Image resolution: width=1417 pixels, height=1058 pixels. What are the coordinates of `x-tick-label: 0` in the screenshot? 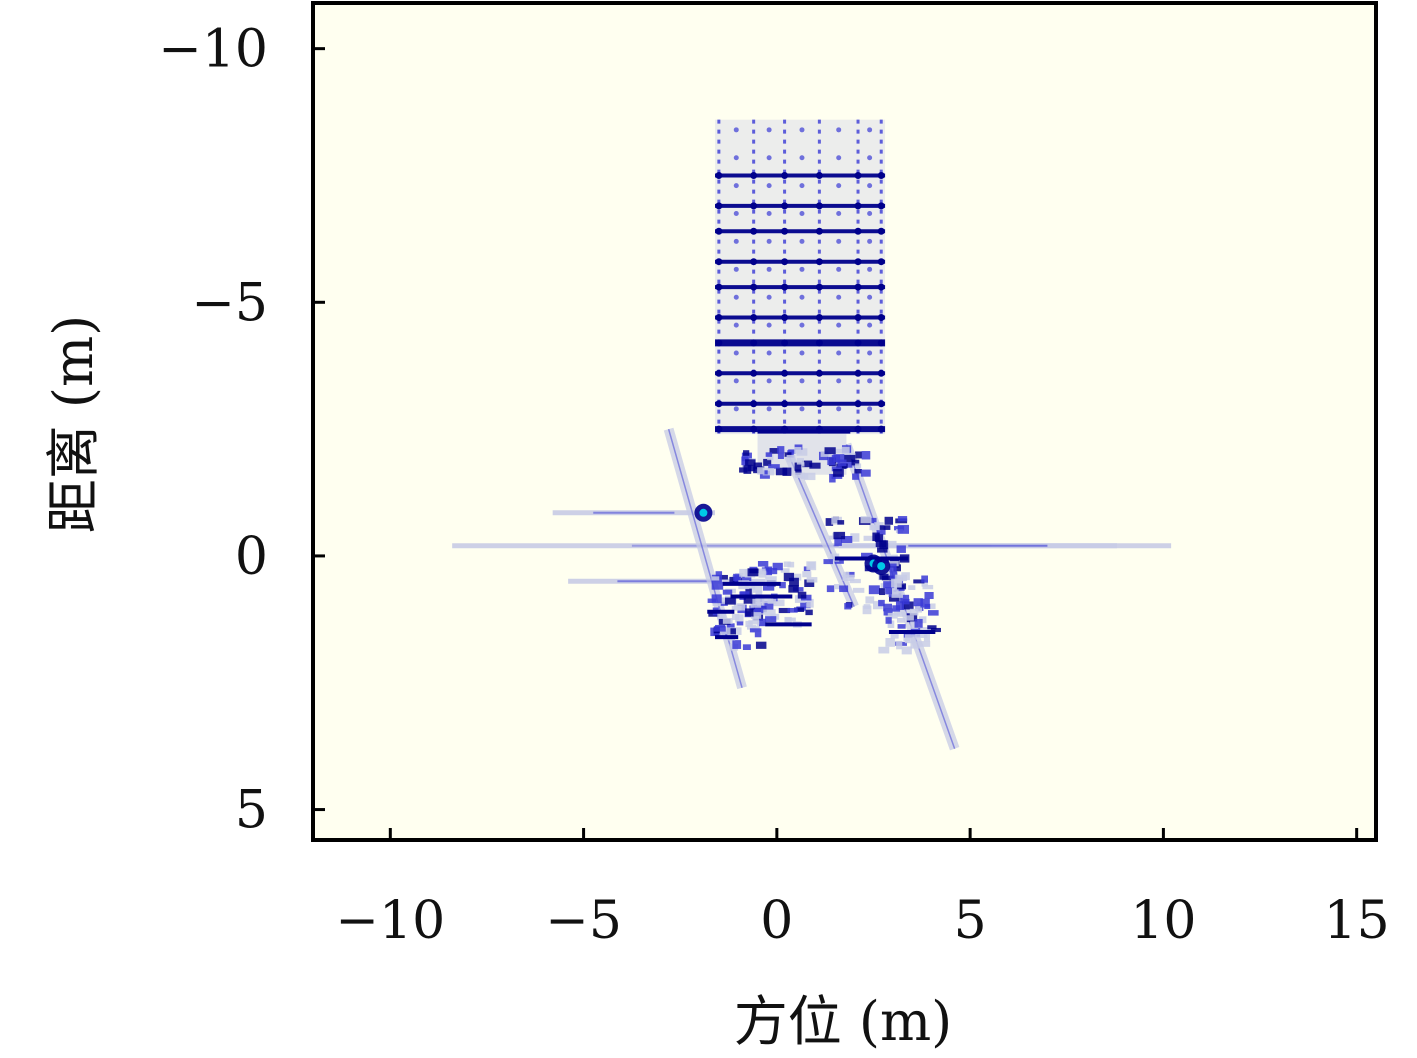 It's located at (776, 921).